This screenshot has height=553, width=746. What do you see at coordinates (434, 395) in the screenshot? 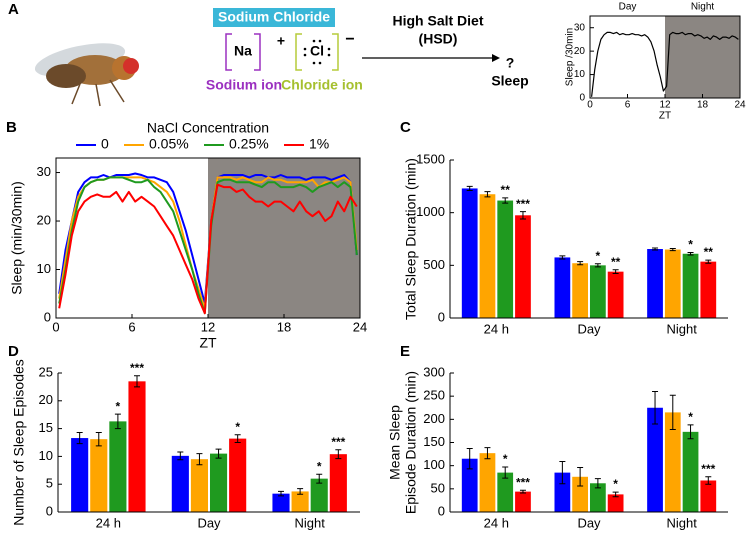
I see `y-tick-label: 250` at bounding box center [434, 395].